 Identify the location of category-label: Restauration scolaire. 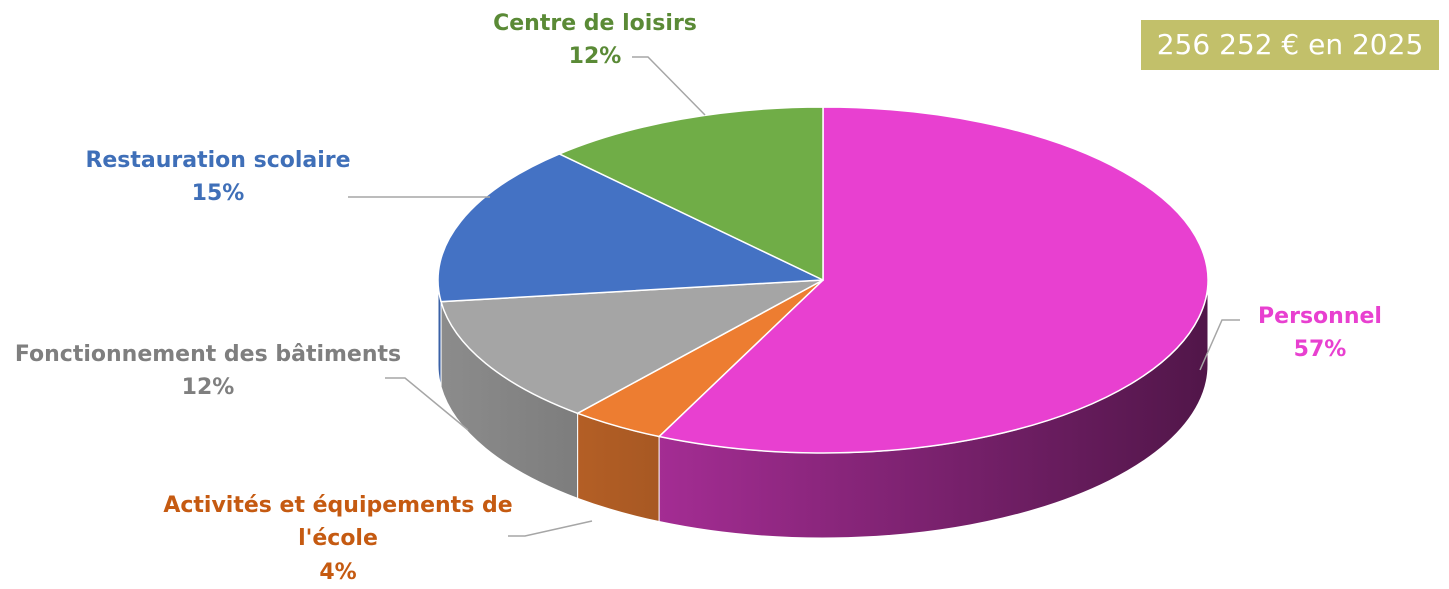
(218, 160).